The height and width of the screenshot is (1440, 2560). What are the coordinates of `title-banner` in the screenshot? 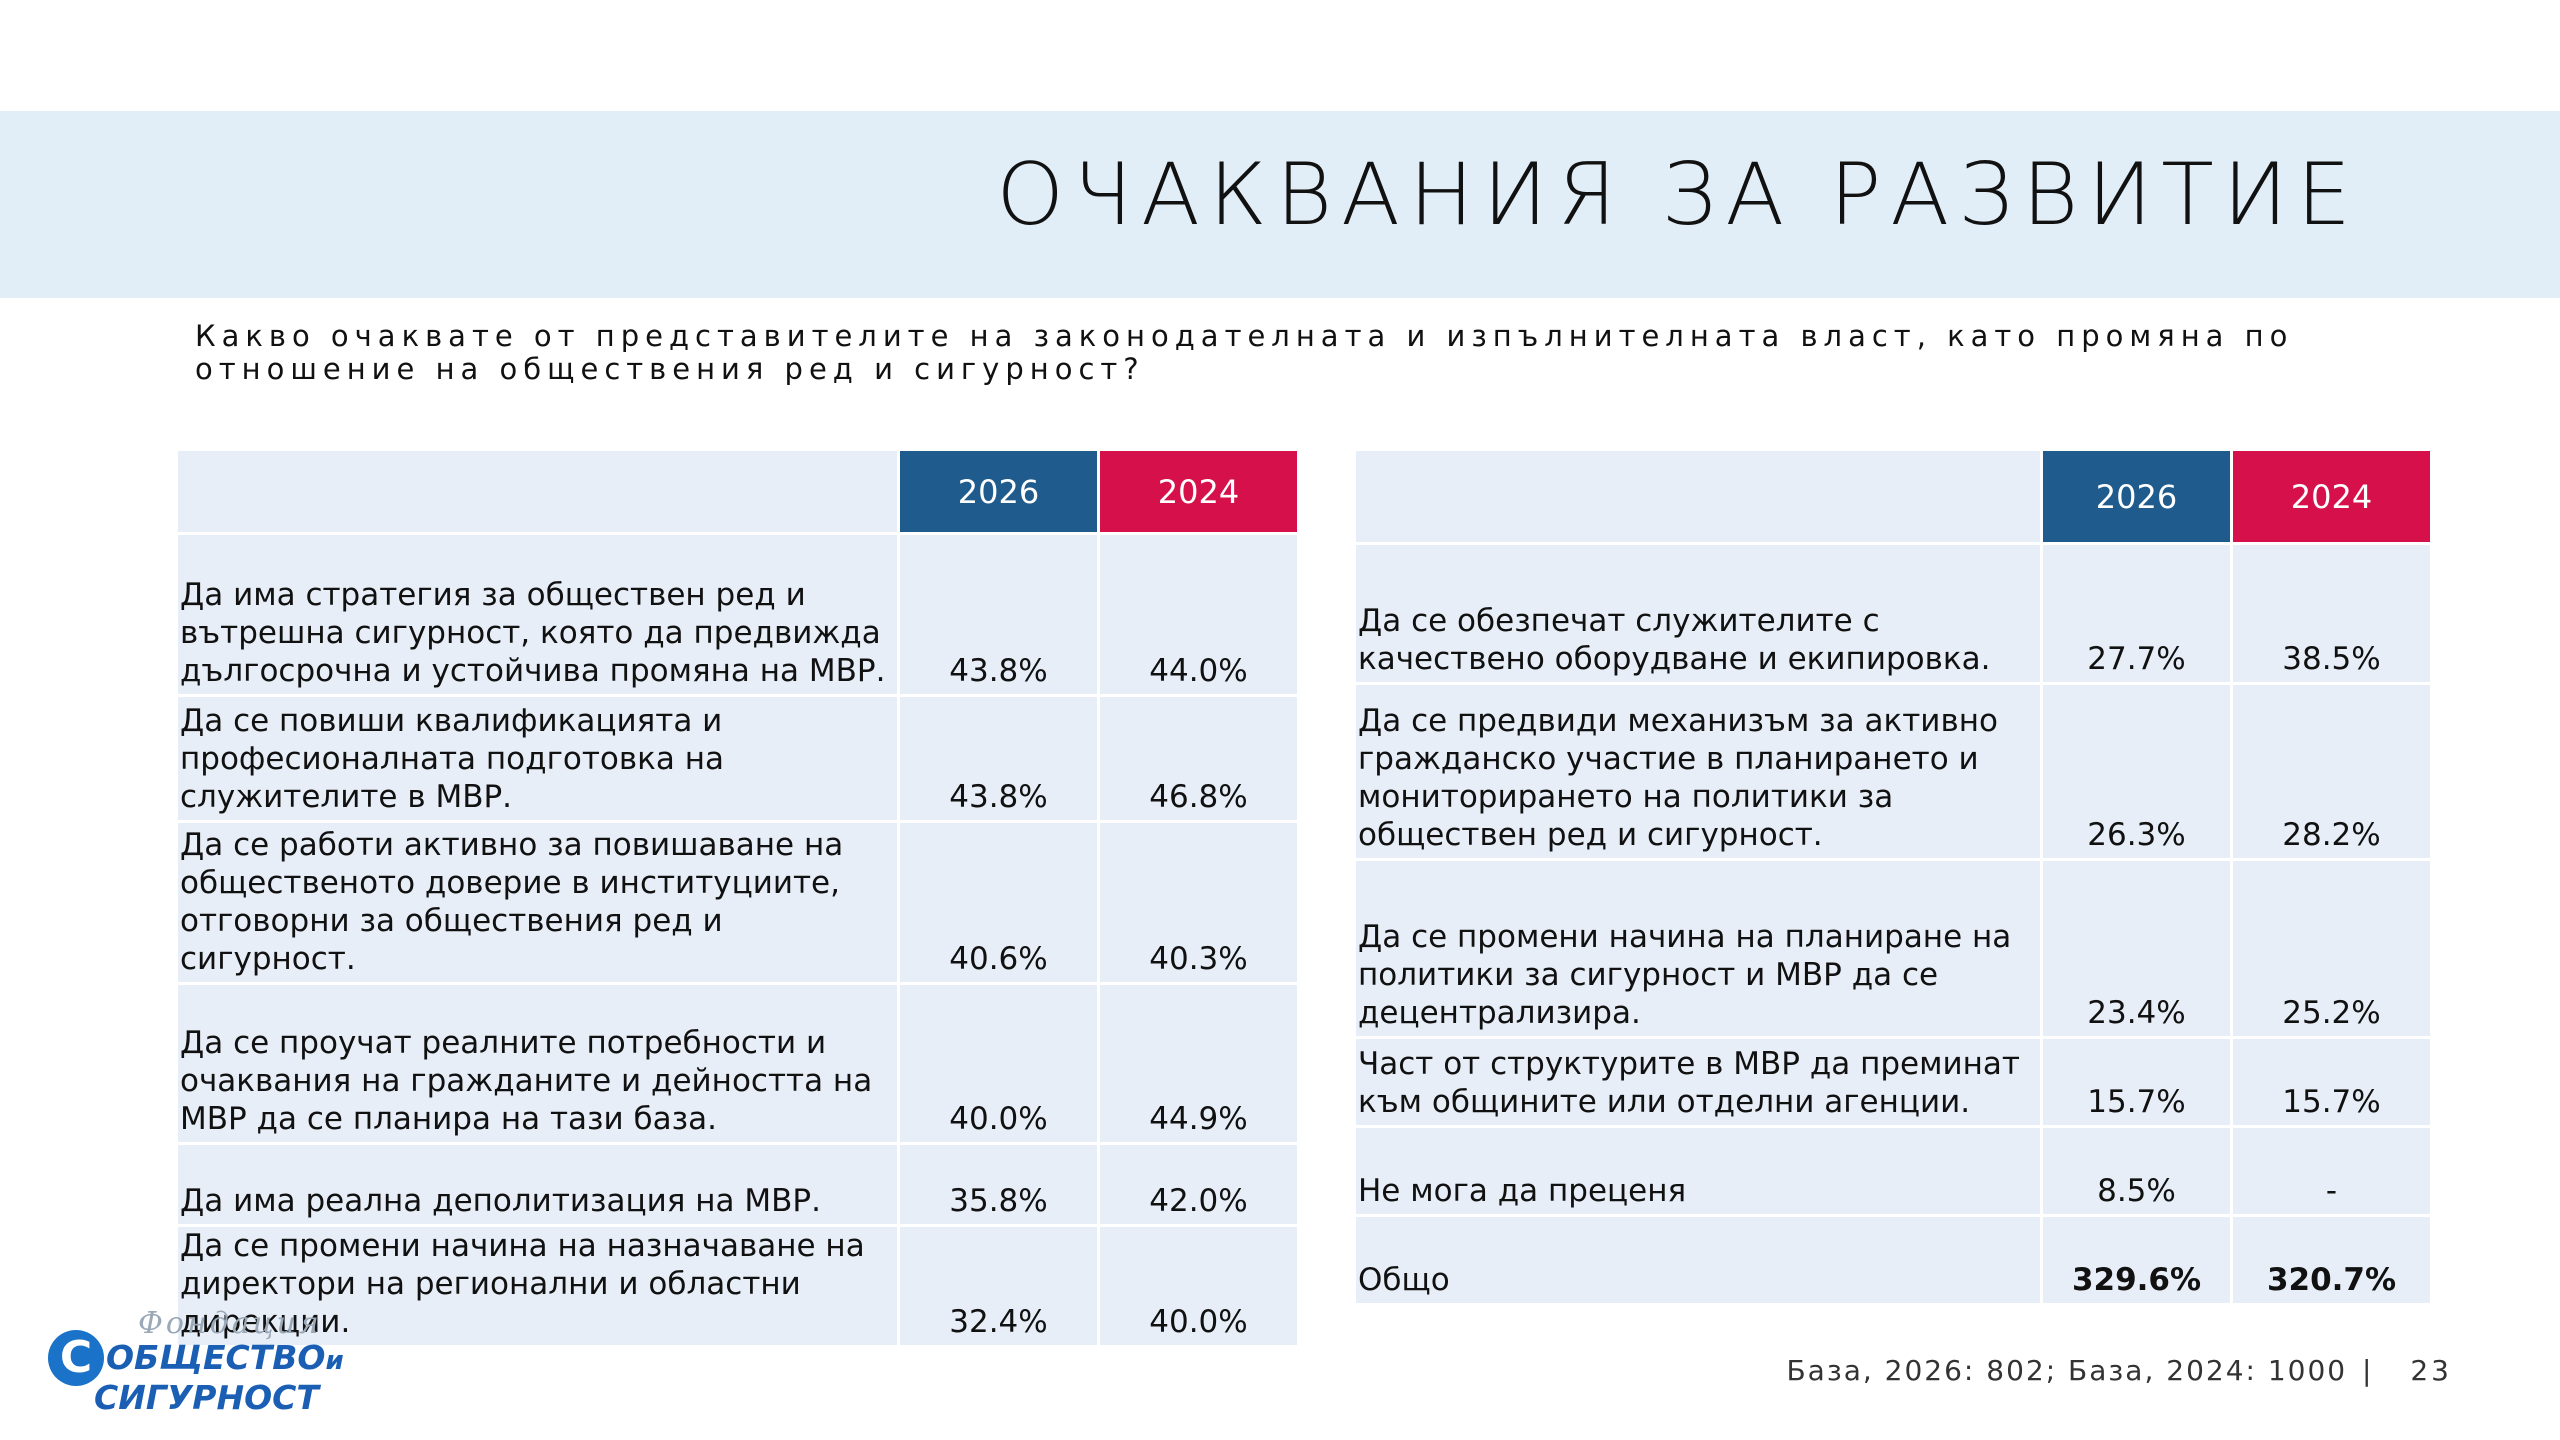 It's located at (1280, 204).